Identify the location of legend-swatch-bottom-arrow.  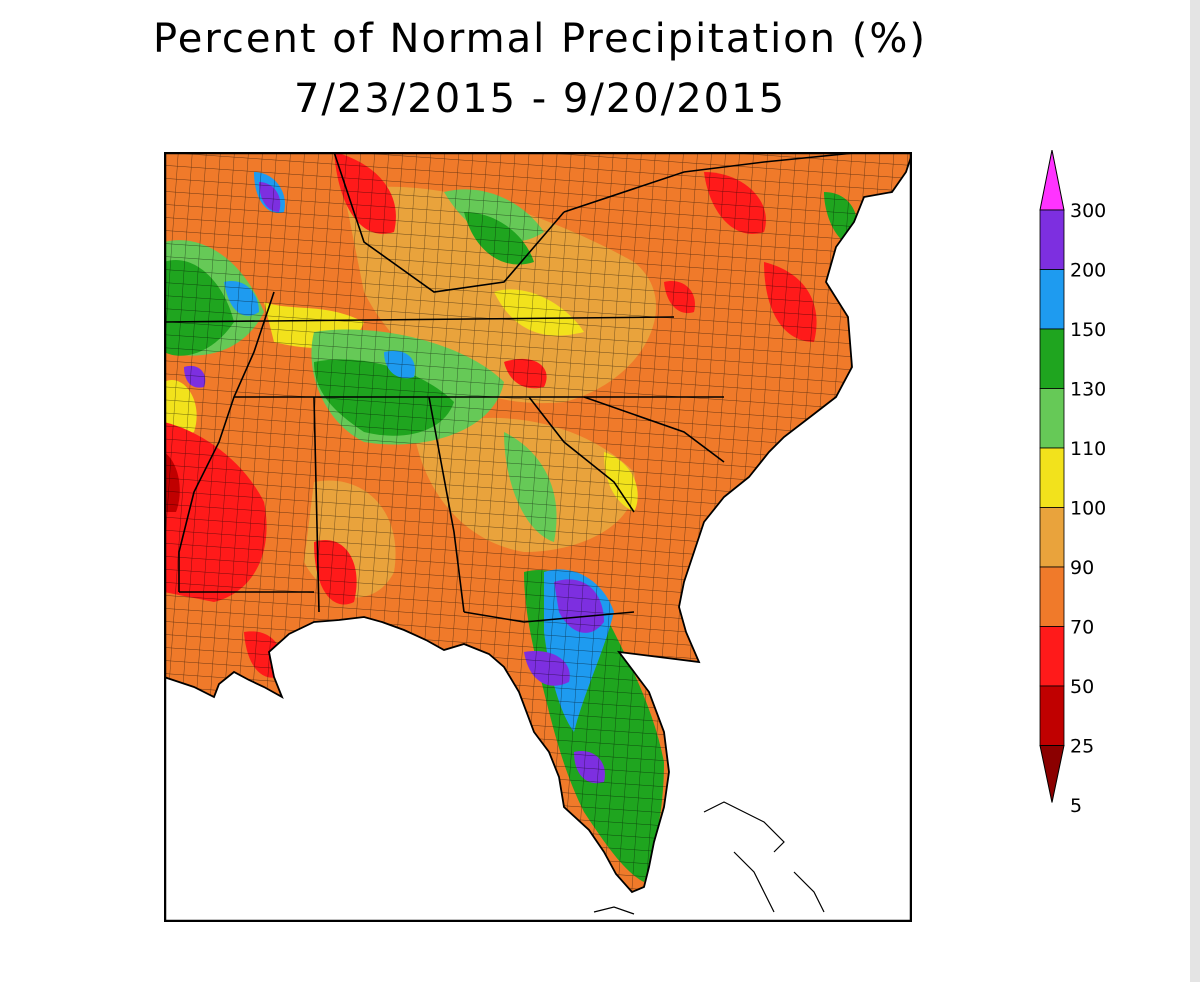
(1052, 774).